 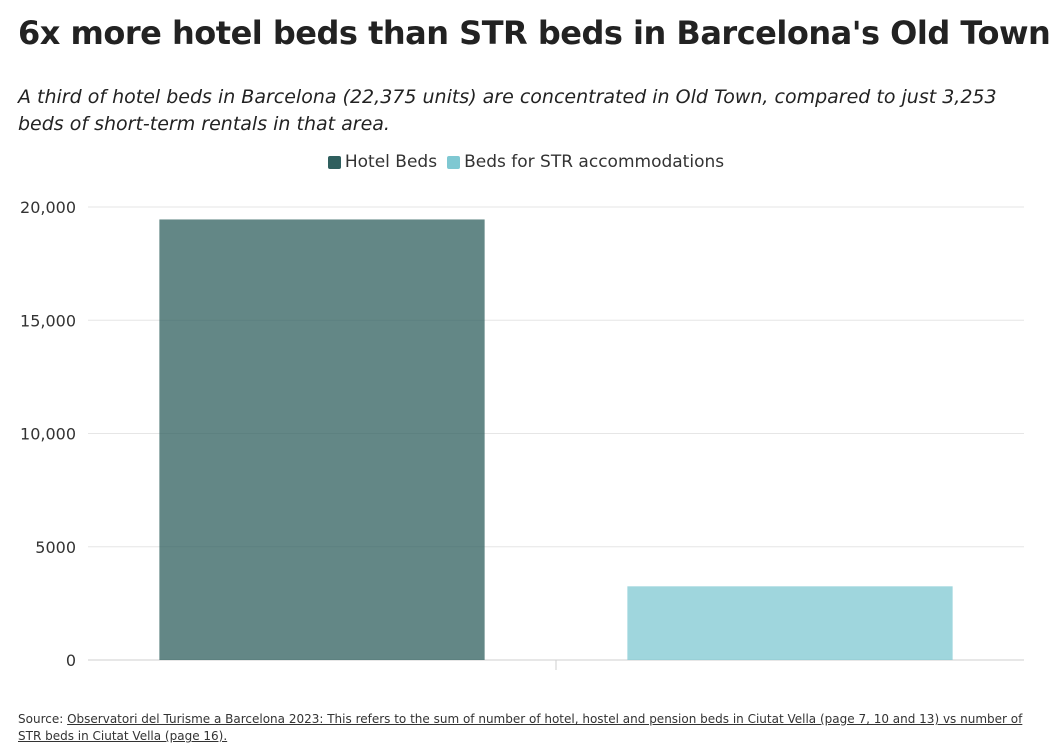 I want to click on legend-label-hotel-beds: Hotel Beds, so click(x=391, y=162).